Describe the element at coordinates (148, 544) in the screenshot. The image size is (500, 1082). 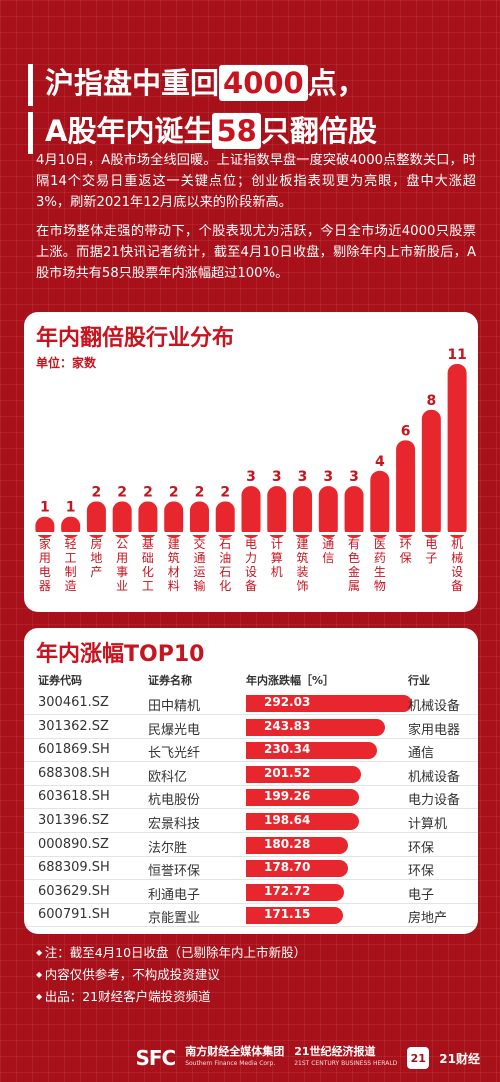
I see `category-label-char: 基` at that location.